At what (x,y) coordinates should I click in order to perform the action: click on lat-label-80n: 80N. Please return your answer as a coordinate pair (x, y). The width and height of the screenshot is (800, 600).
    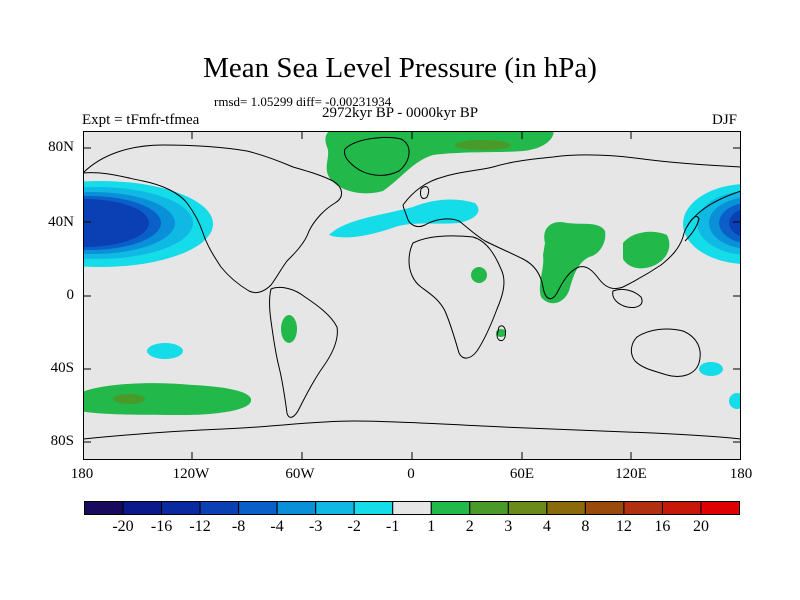
    Looking at the image, I should click on (61, 147).